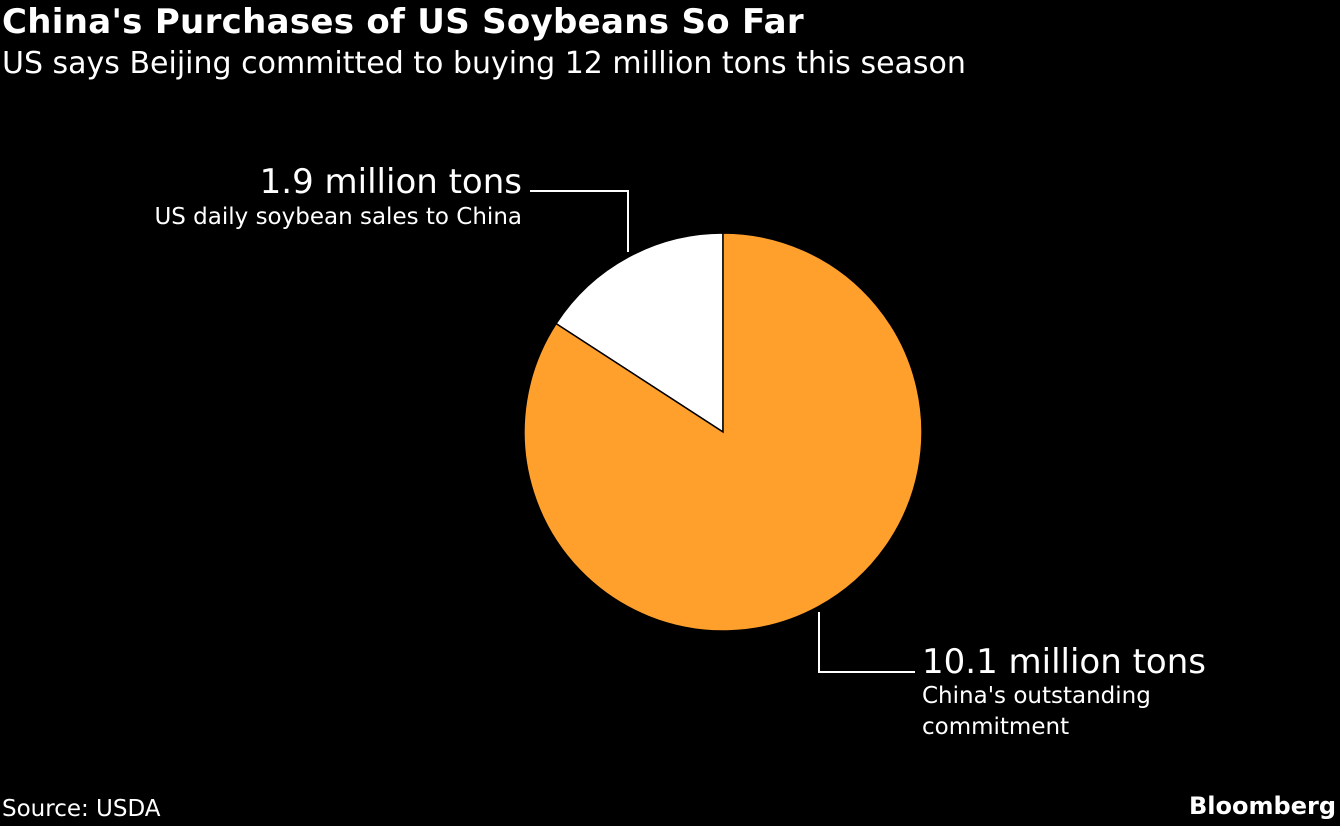  Describe the element at coordinates (866, 642) in the screenshot. I see `leader-line-commitment` at that location.